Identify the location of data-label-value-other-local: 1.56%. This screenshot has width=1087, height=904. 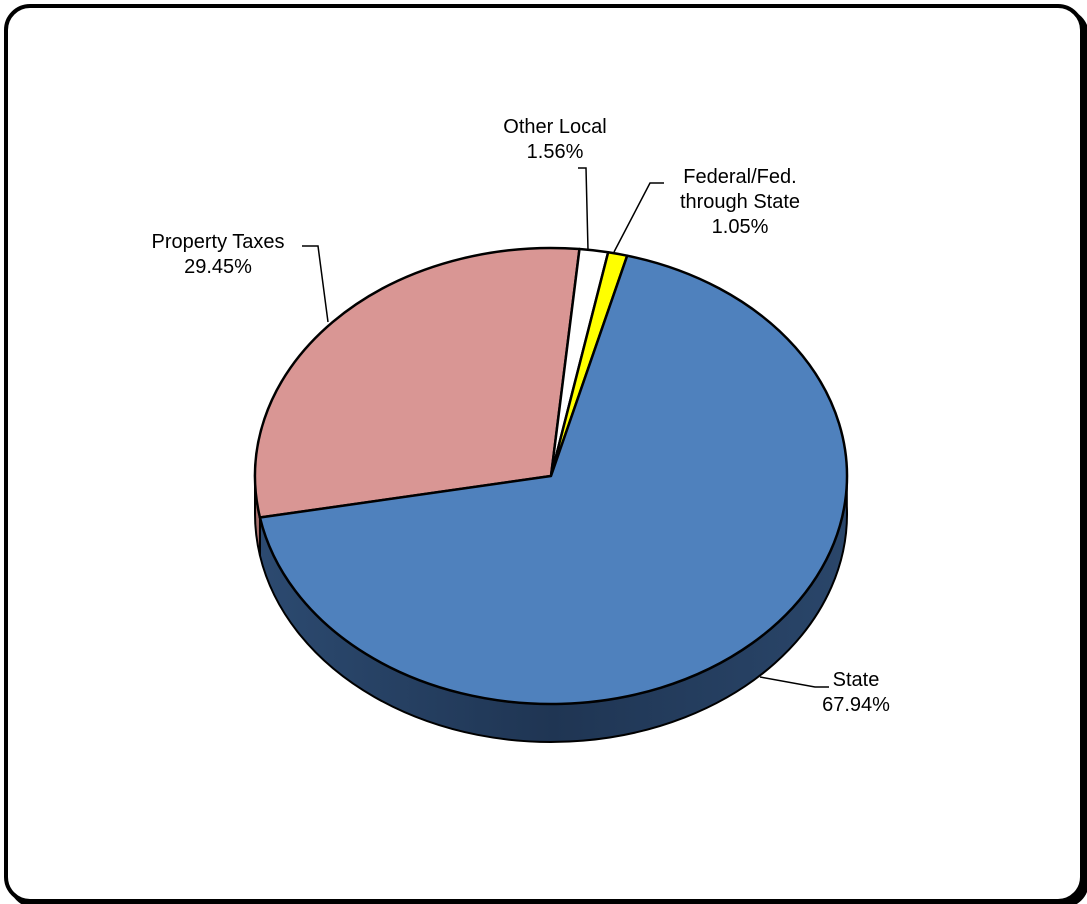
(555, 152).